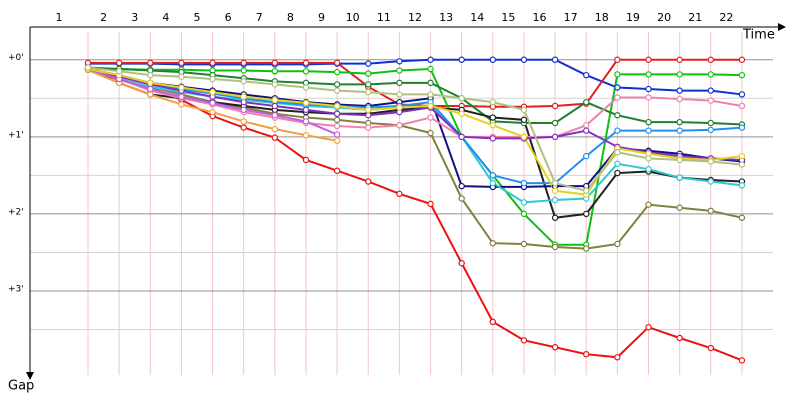 Image resolution: width=800 pixels, height=404 pixels. I want to click on x-tick-label: 3, so click(134, 17).